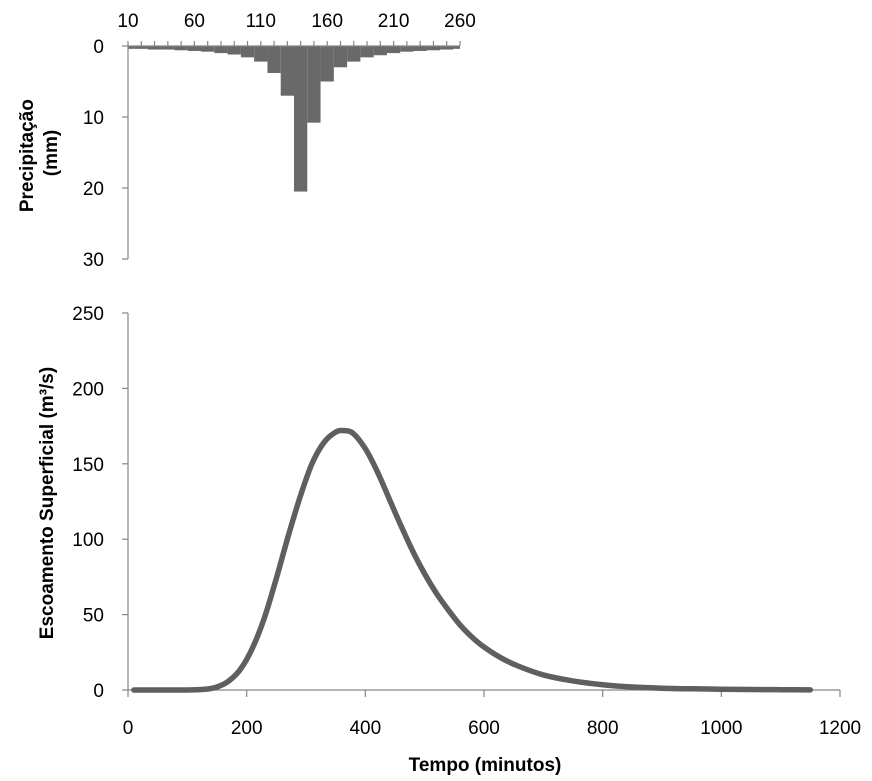 The width and height of the screenshot is (872, 781). What do you see at coordinates (296, 21) in the screenshot?
I see `precipitation-x-tick-labels: 10 60 110 160 210 260` at bounding box center [296, 21].